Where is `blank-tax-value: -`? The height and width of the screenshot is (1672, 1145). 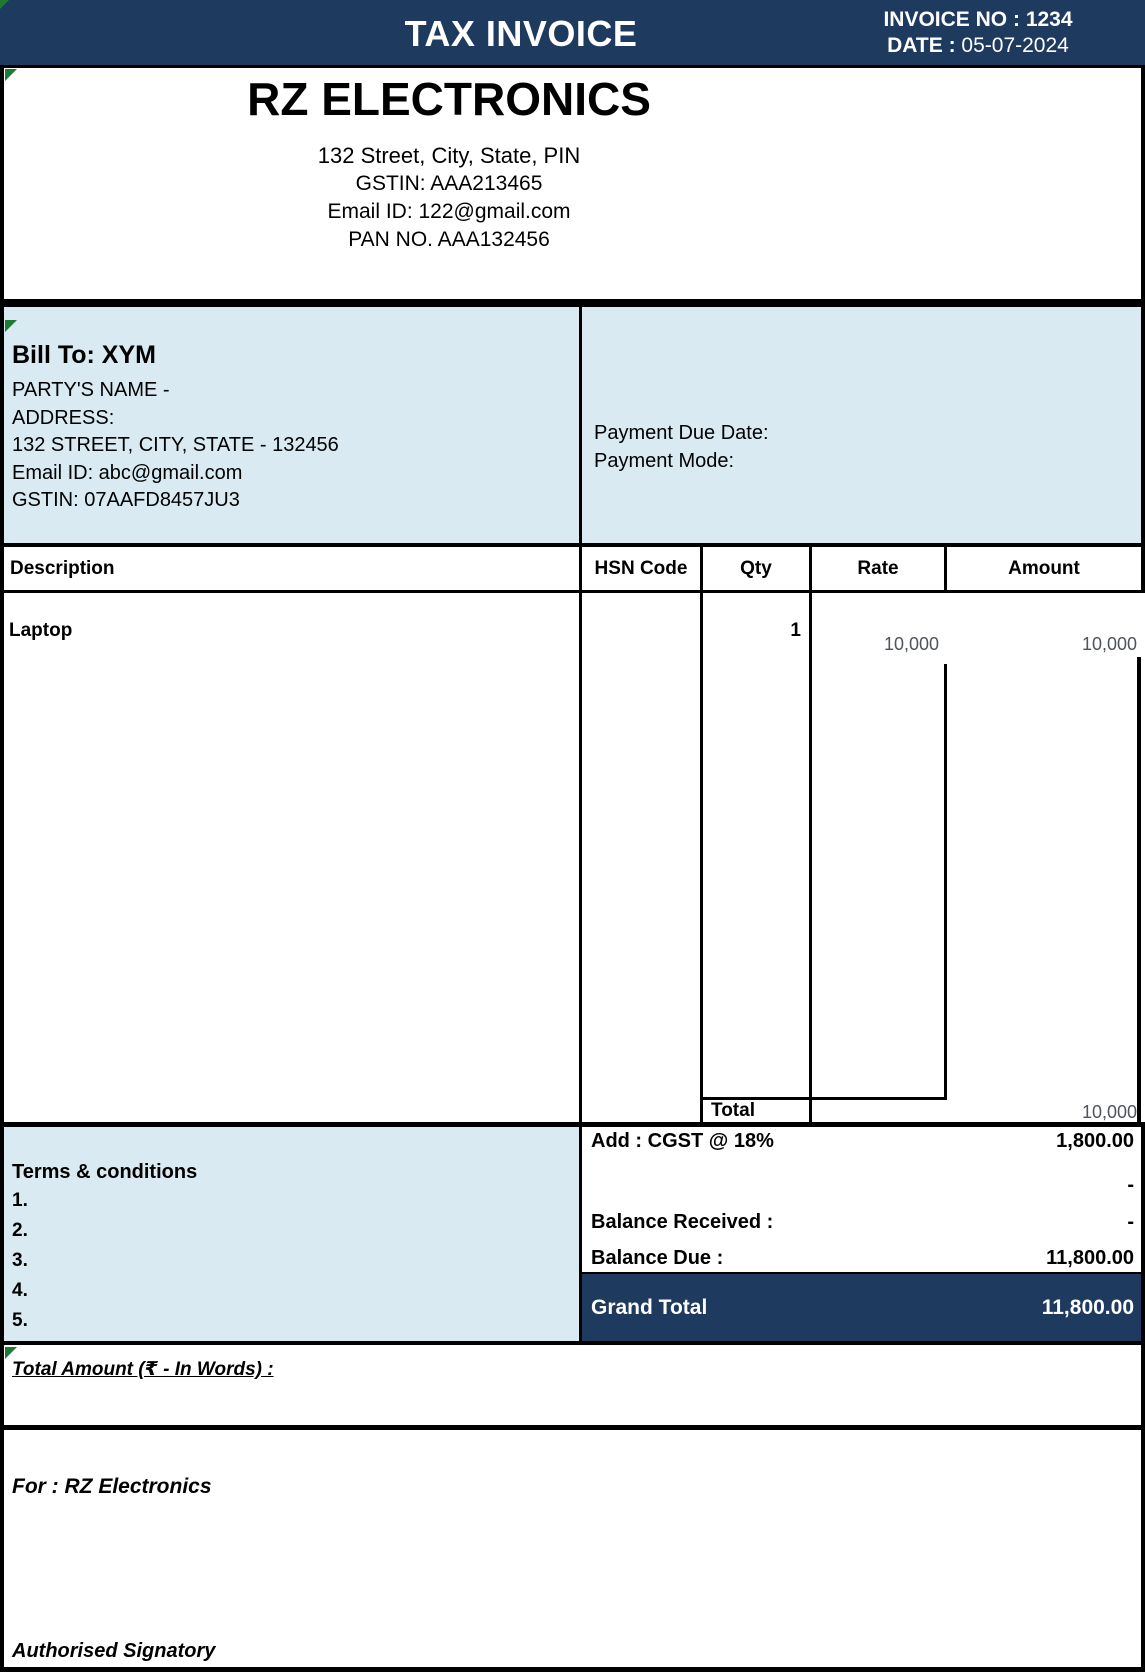
blank-tax-value: - is located at coordinates (1130, 1185).